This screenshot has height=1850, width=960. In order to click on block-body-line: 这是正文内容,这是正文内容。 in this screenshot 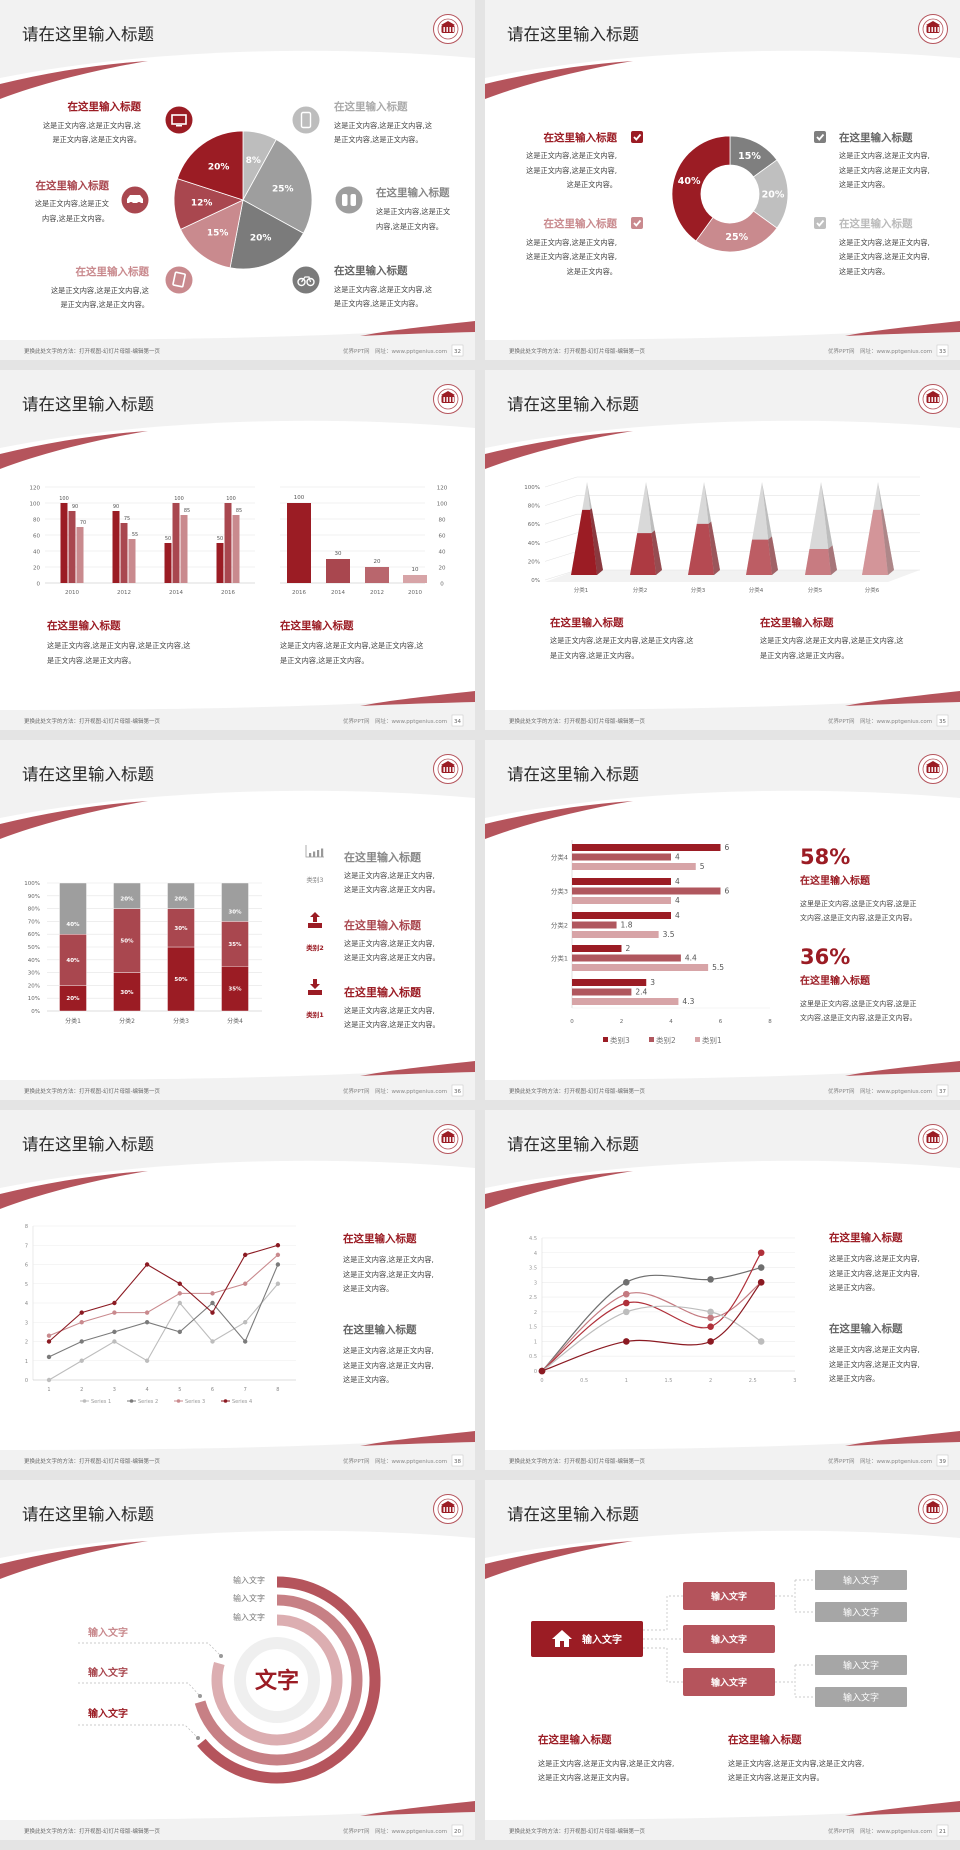, I will do `click(776, 1777)`.